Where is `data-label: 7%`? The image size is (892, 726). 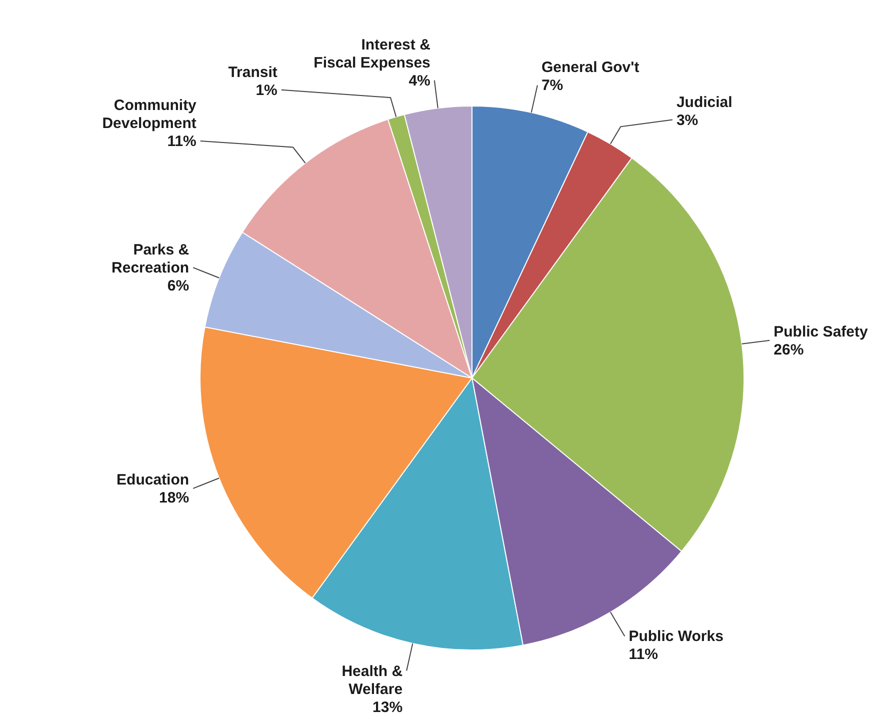
data-label: 7% is located at coordinates (552, 85).